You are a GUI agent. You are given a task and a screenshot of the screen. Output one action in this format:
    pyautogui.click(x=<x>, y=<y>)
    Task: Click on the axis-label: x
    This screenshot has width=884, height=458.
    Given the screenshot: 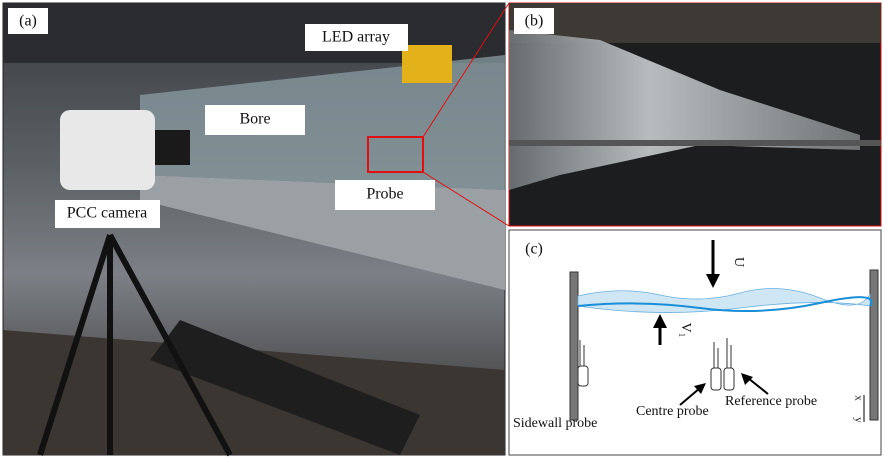 What is the action you would take?
    pyautogui.click(x=858, y=398)
    